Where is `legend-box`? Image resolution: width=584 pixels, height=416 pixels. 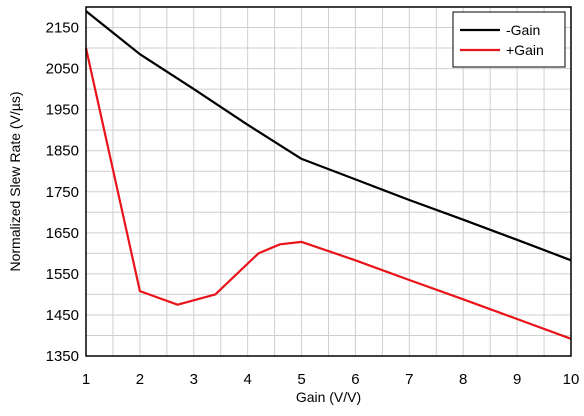 legend-box is located at coordinates (509, 39).